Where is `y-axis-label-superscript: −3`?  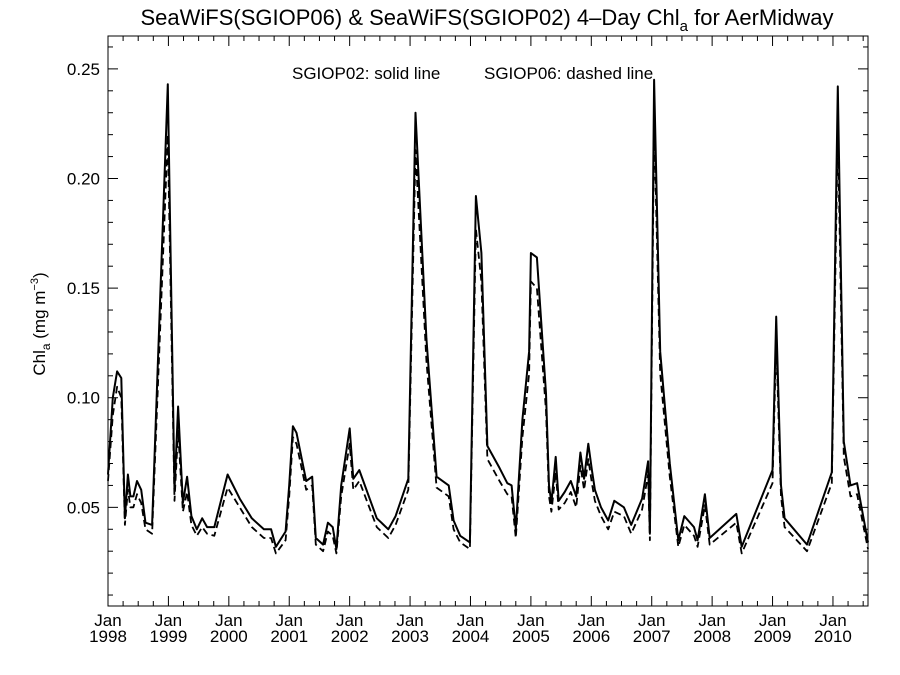
y-axis-label-superscript: −3 is located at coordinates (35, 284).